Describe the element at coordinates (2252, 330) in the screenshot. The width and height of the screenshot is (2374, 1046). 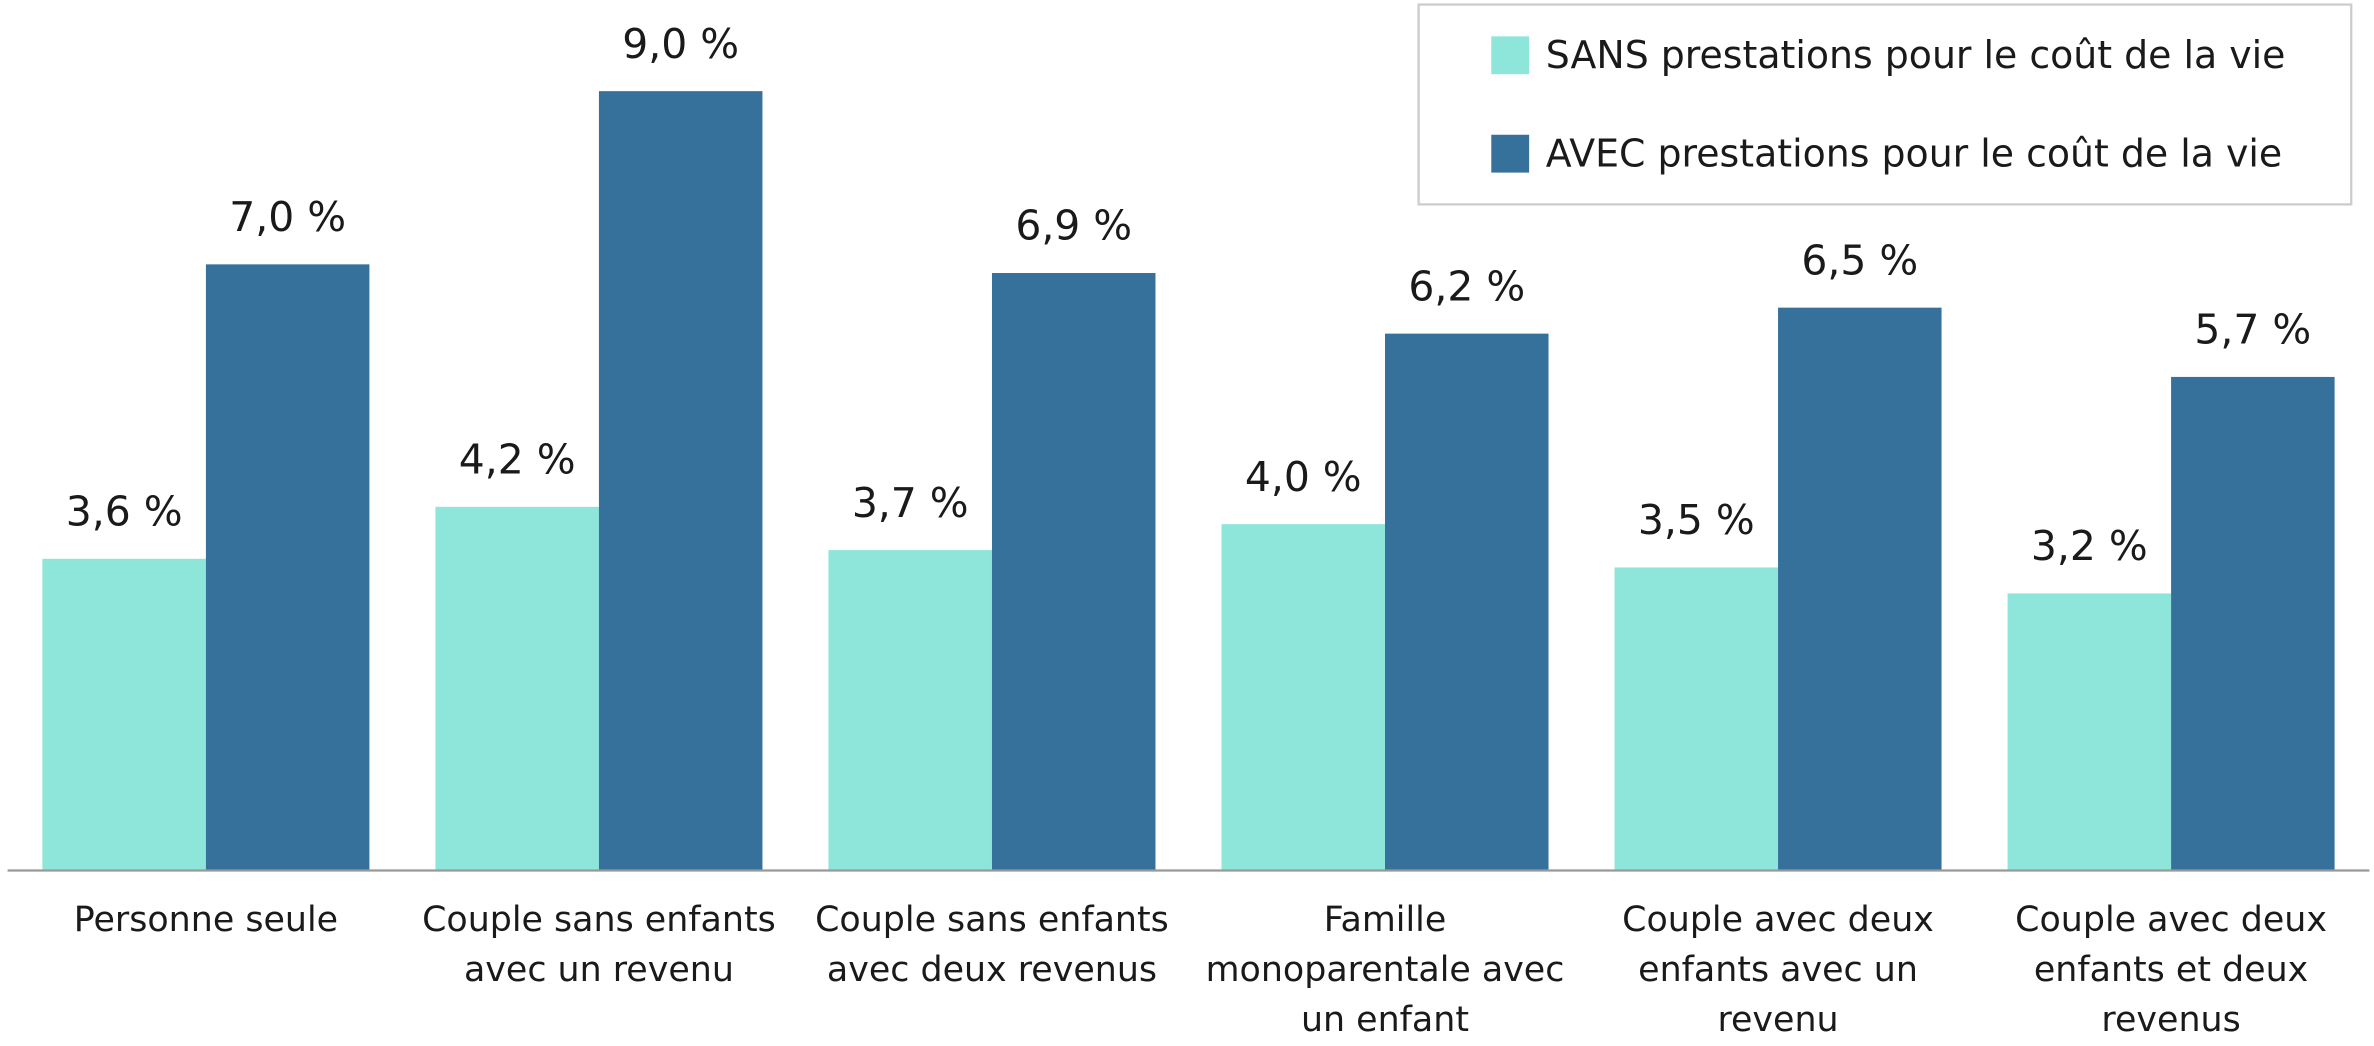
I see `value-label: 5,7 %` at that location.